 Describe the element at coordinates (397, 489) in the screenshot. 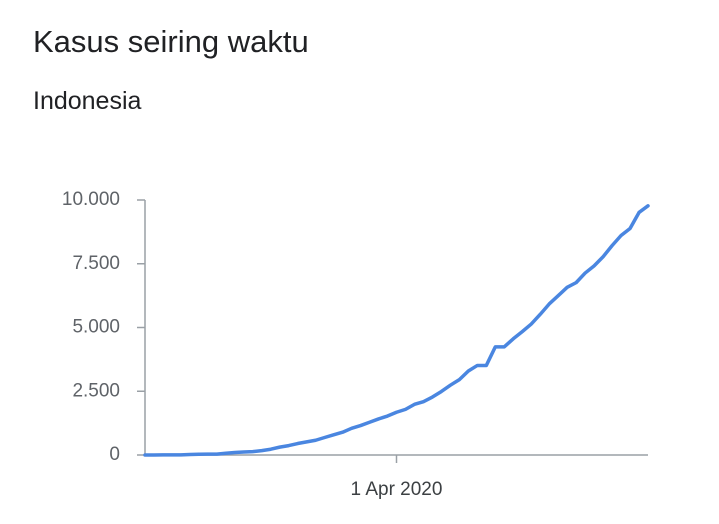

I see `x-tick-label: 1 Apr 2020` at that location.